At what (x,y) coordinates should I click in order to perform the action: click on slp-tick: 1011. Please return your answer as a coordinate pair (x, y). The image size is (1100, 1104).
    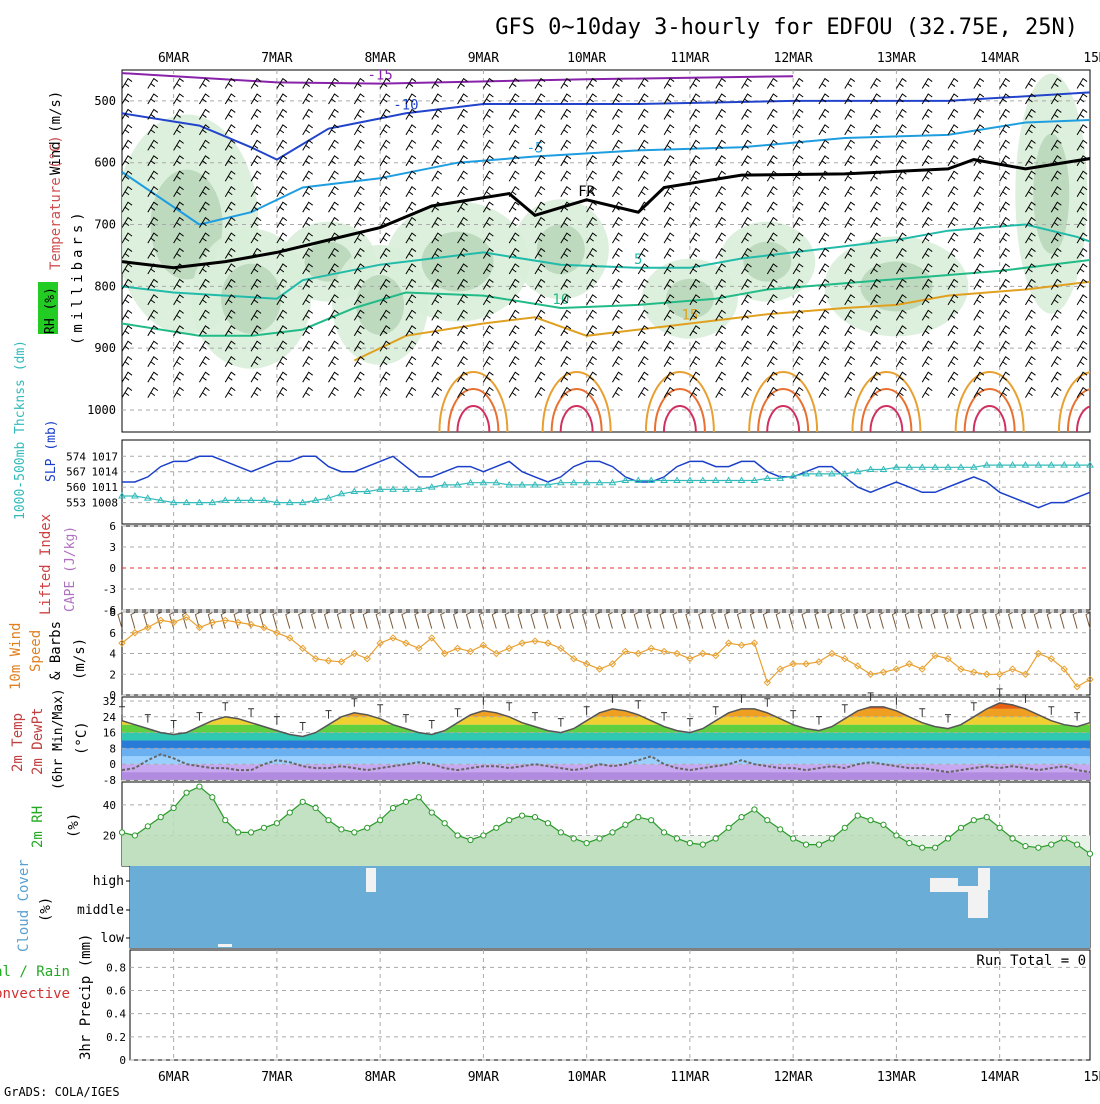
    Looking at the image, I should click on (105, 487).